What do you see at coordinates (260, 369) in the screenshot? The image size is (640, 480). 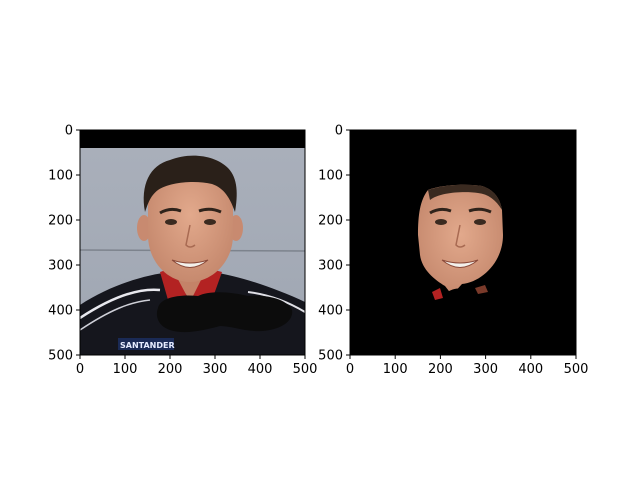 I see `original-xtick-label: 400` at bounding box center [260, 369].